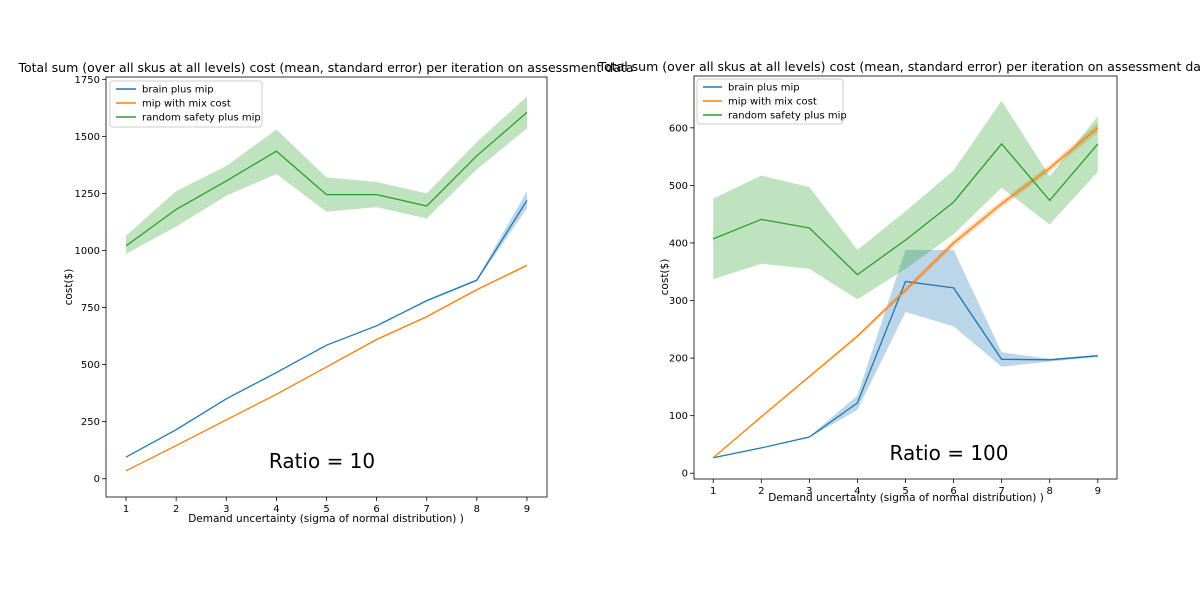 This screenshot has height=598, width=1201. What do you see at coordinates (678, 301) in the screenshot?
I see `y-tick-label: 300` at bounding box center [678, 301].